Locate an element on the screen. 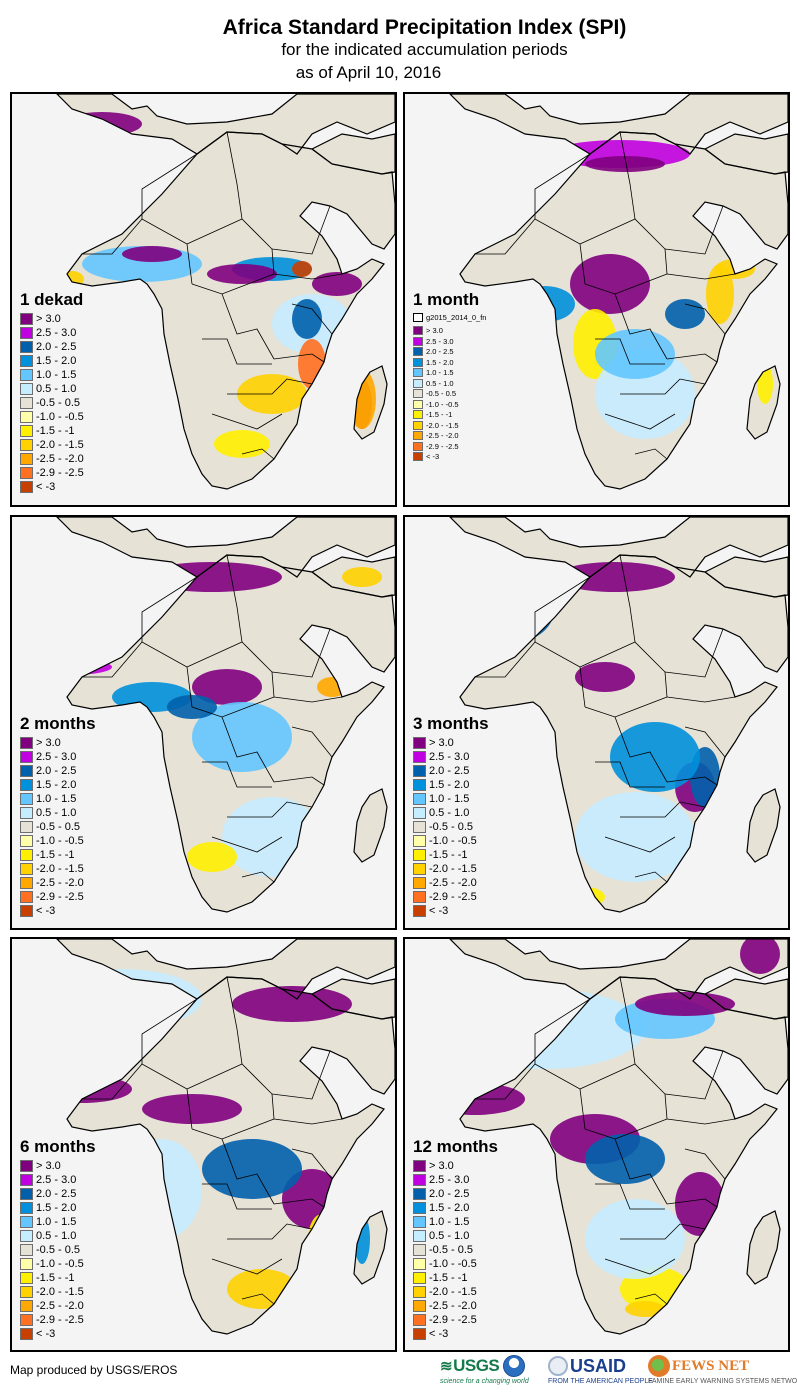 The height and width of the screenshot is (1392, 797). legend-label: 1.5 - 2.0 is located at coordinates (56, 1208).